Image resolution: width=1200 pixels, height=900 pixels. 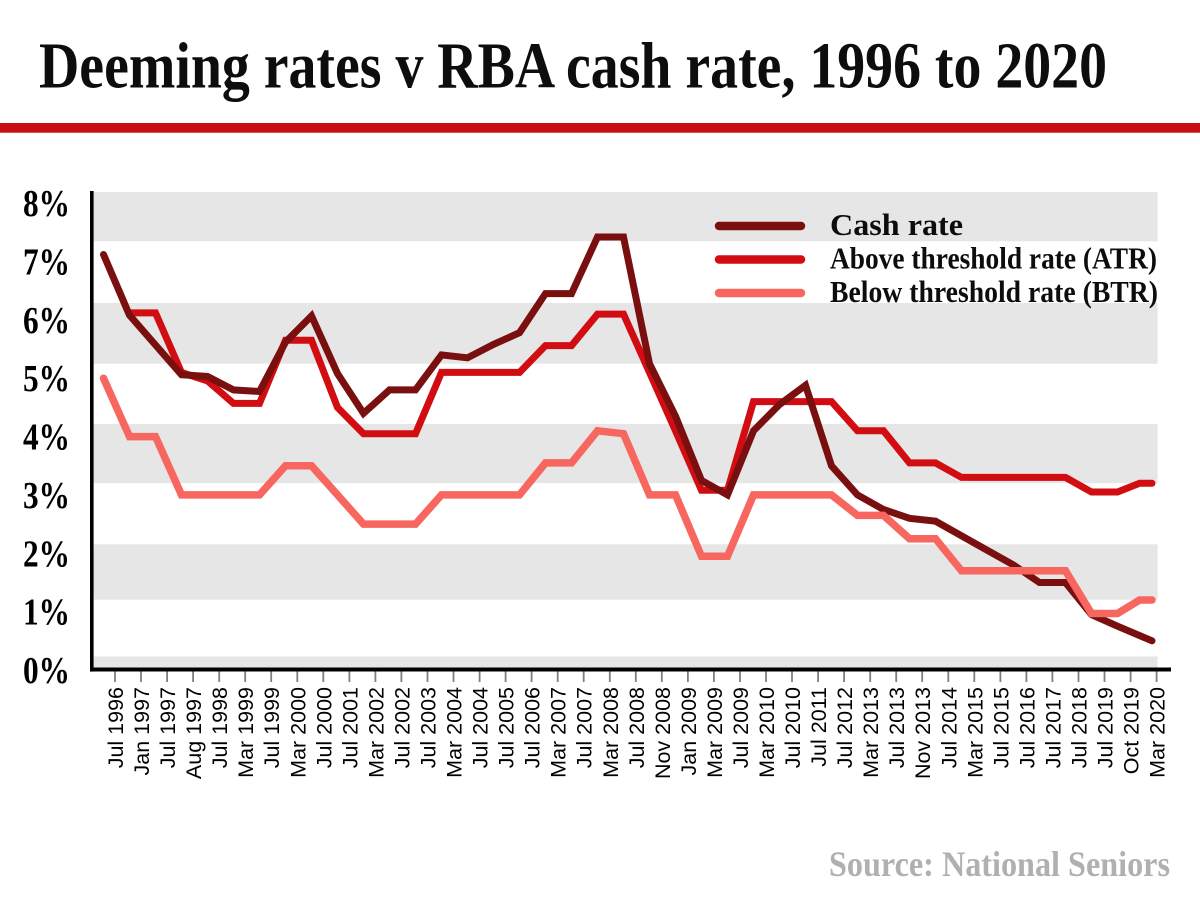 I want to click on svg-text: Mar 2010, so click(x=767, y=732).